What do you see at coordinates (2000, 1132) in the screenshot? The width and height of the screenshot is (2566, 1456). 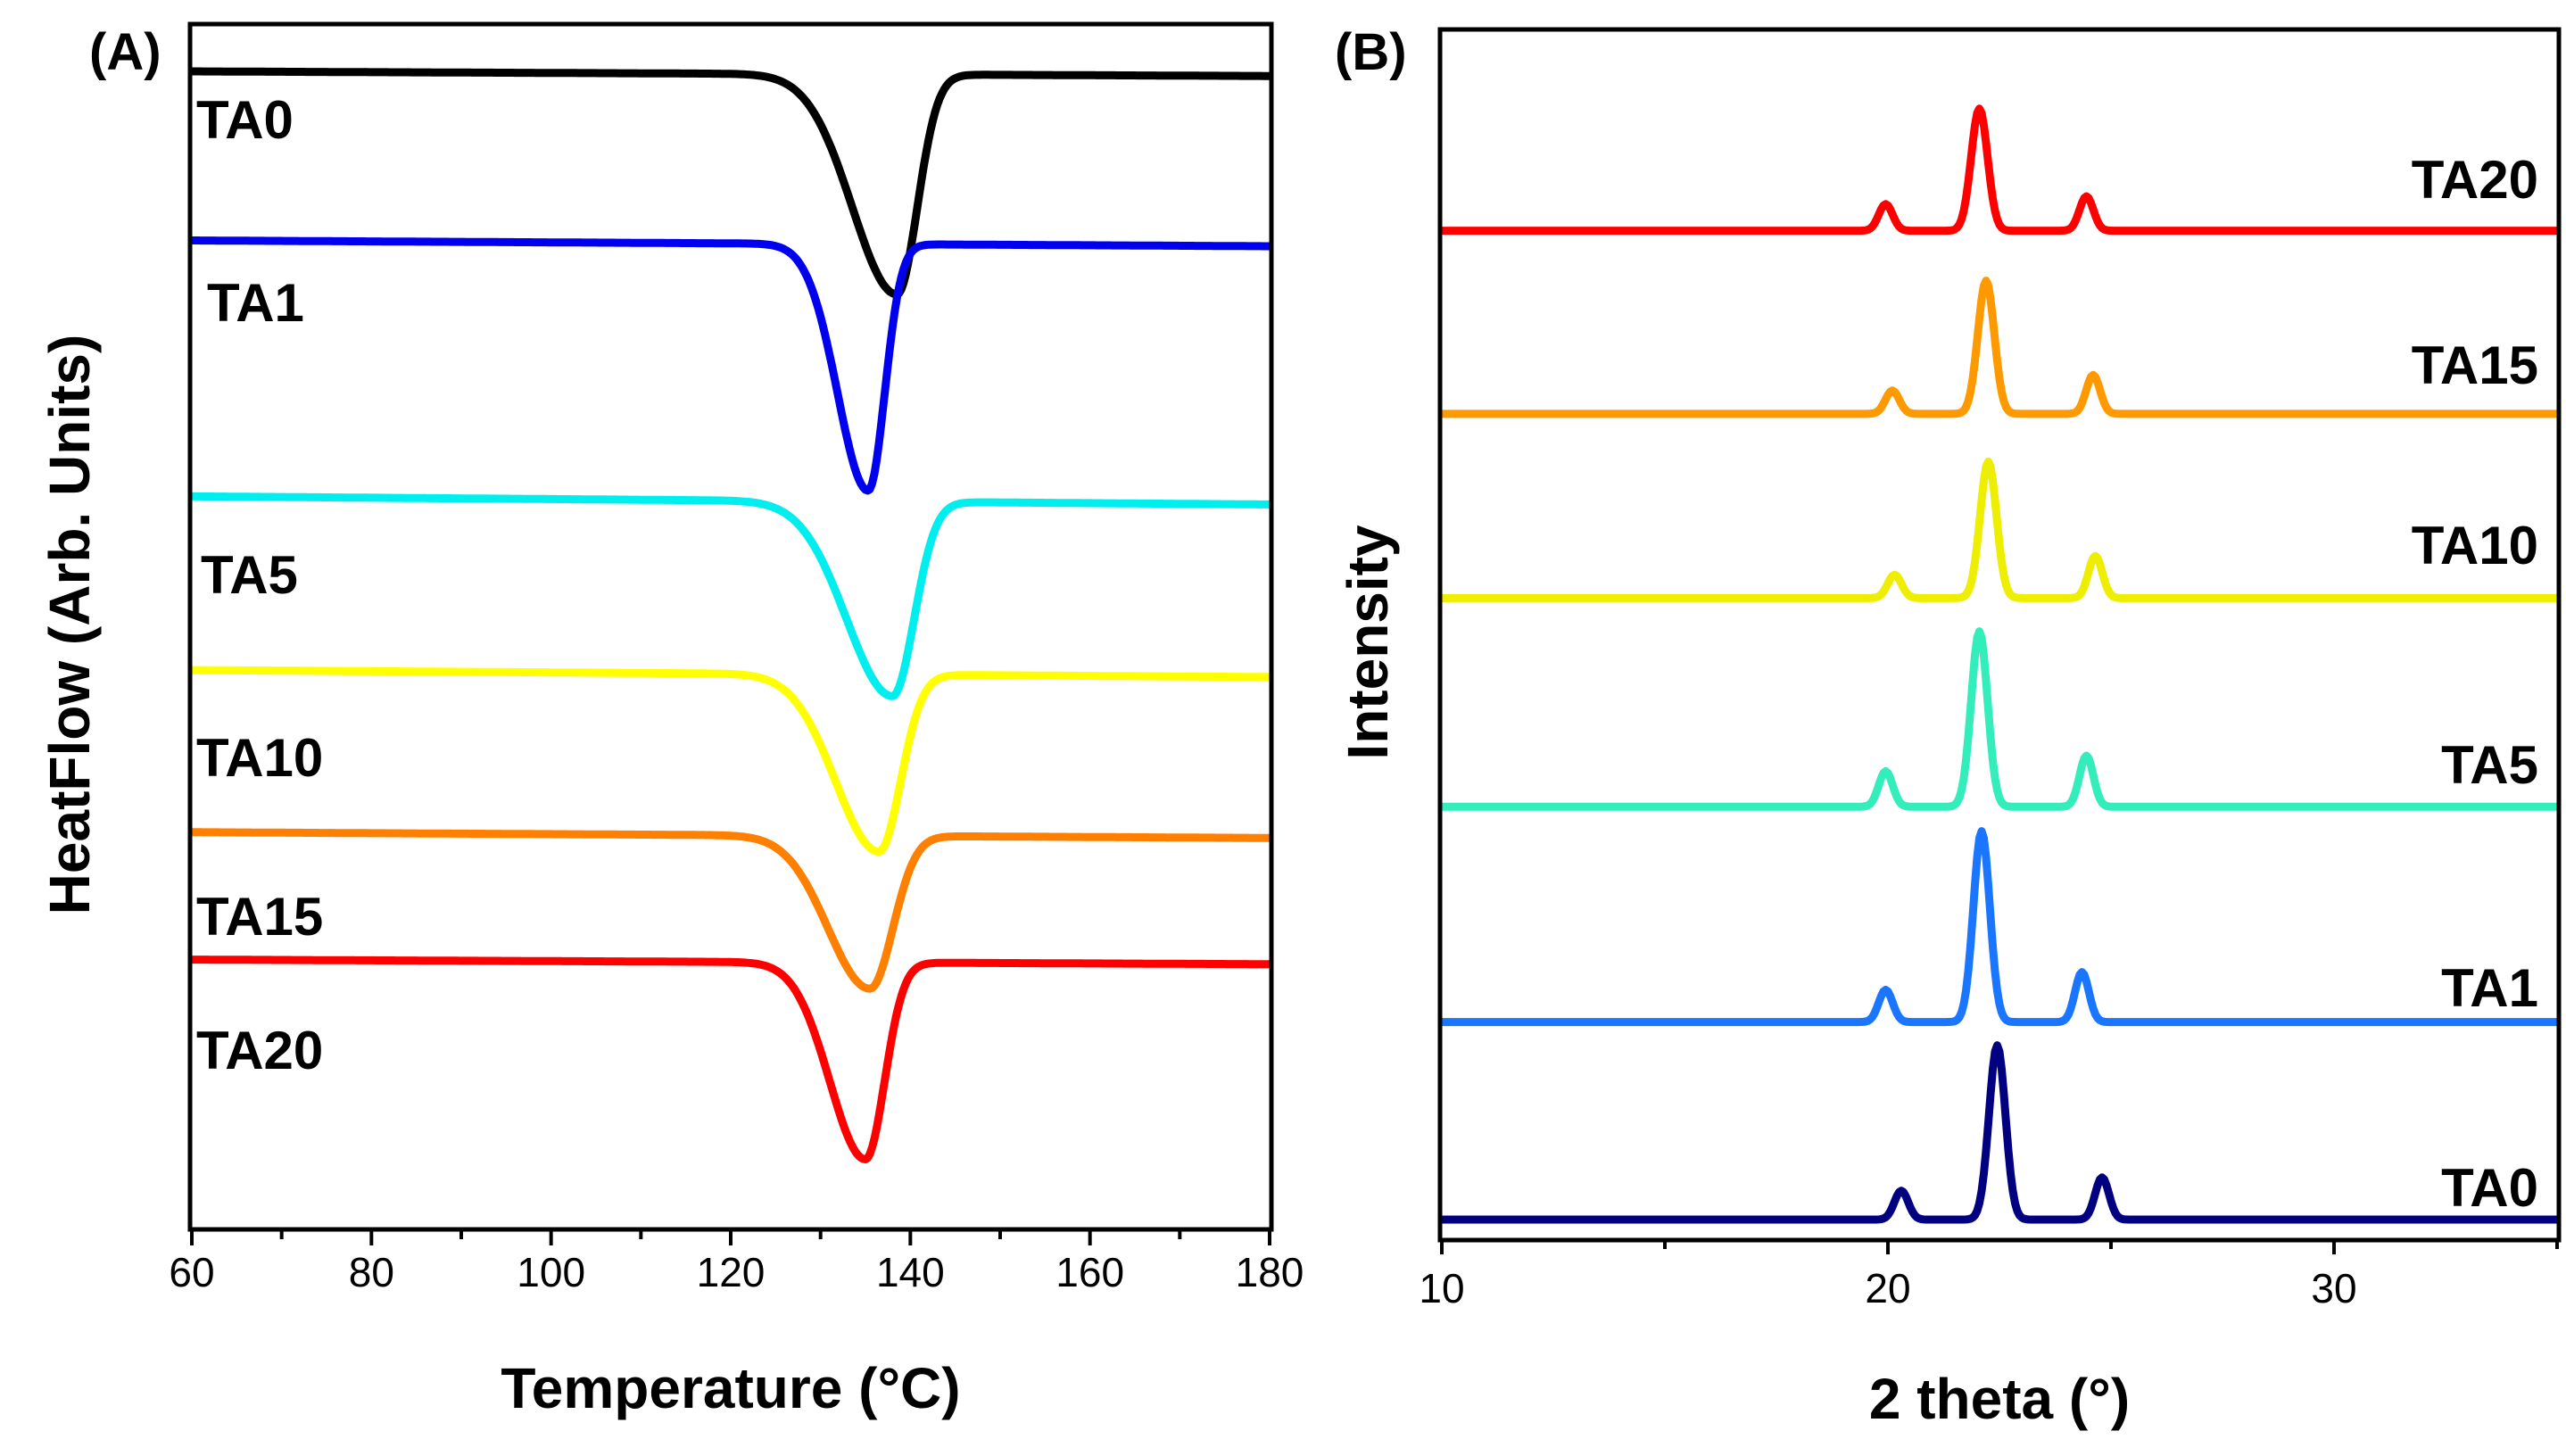 I see `xrd-curve-ta0` at bounding box center [2000, 1132].